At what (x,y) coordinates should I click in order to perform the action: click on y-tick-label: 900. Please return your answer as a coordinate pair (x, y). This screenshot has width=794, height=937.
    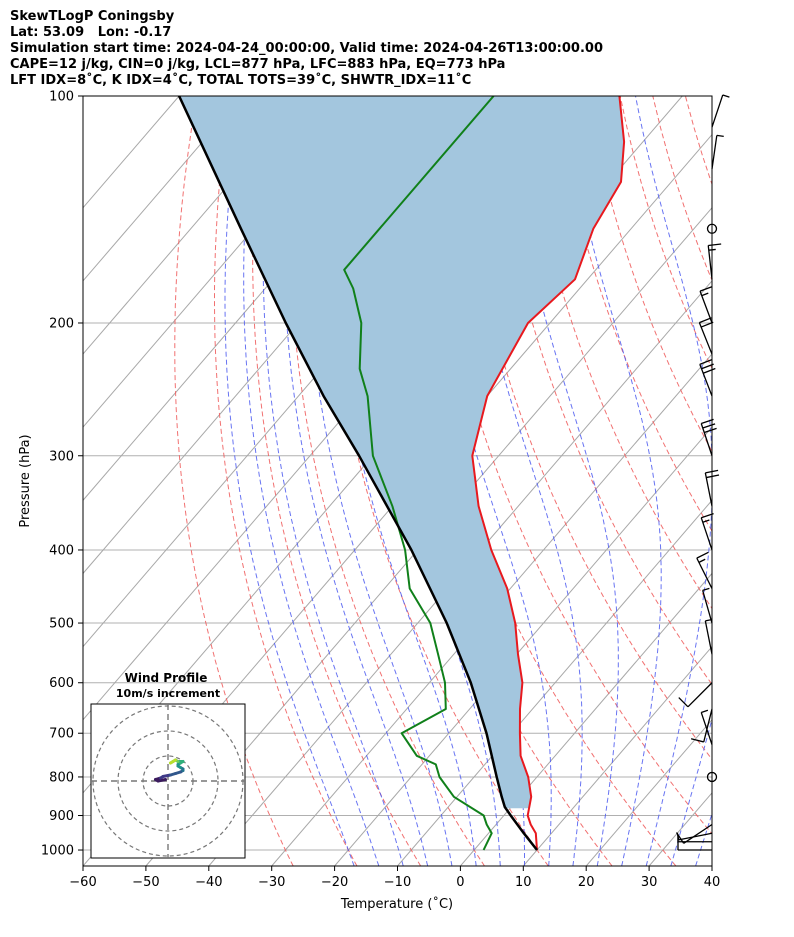
    Looking at the image, I should click on (61, 816).